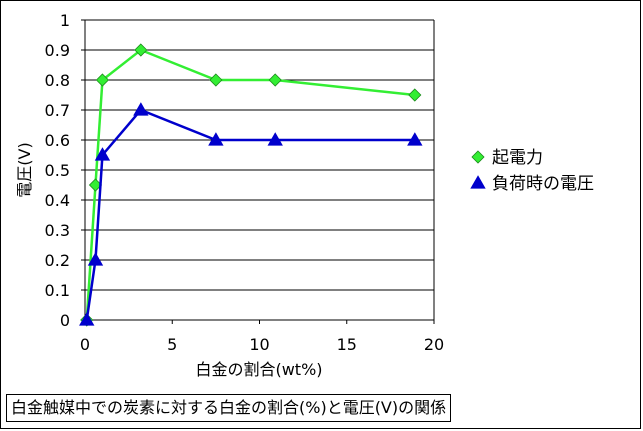 The height and width of the screenshot is (431, 643). I want to click on y-tick-label: 0.3, so click(57, 230).